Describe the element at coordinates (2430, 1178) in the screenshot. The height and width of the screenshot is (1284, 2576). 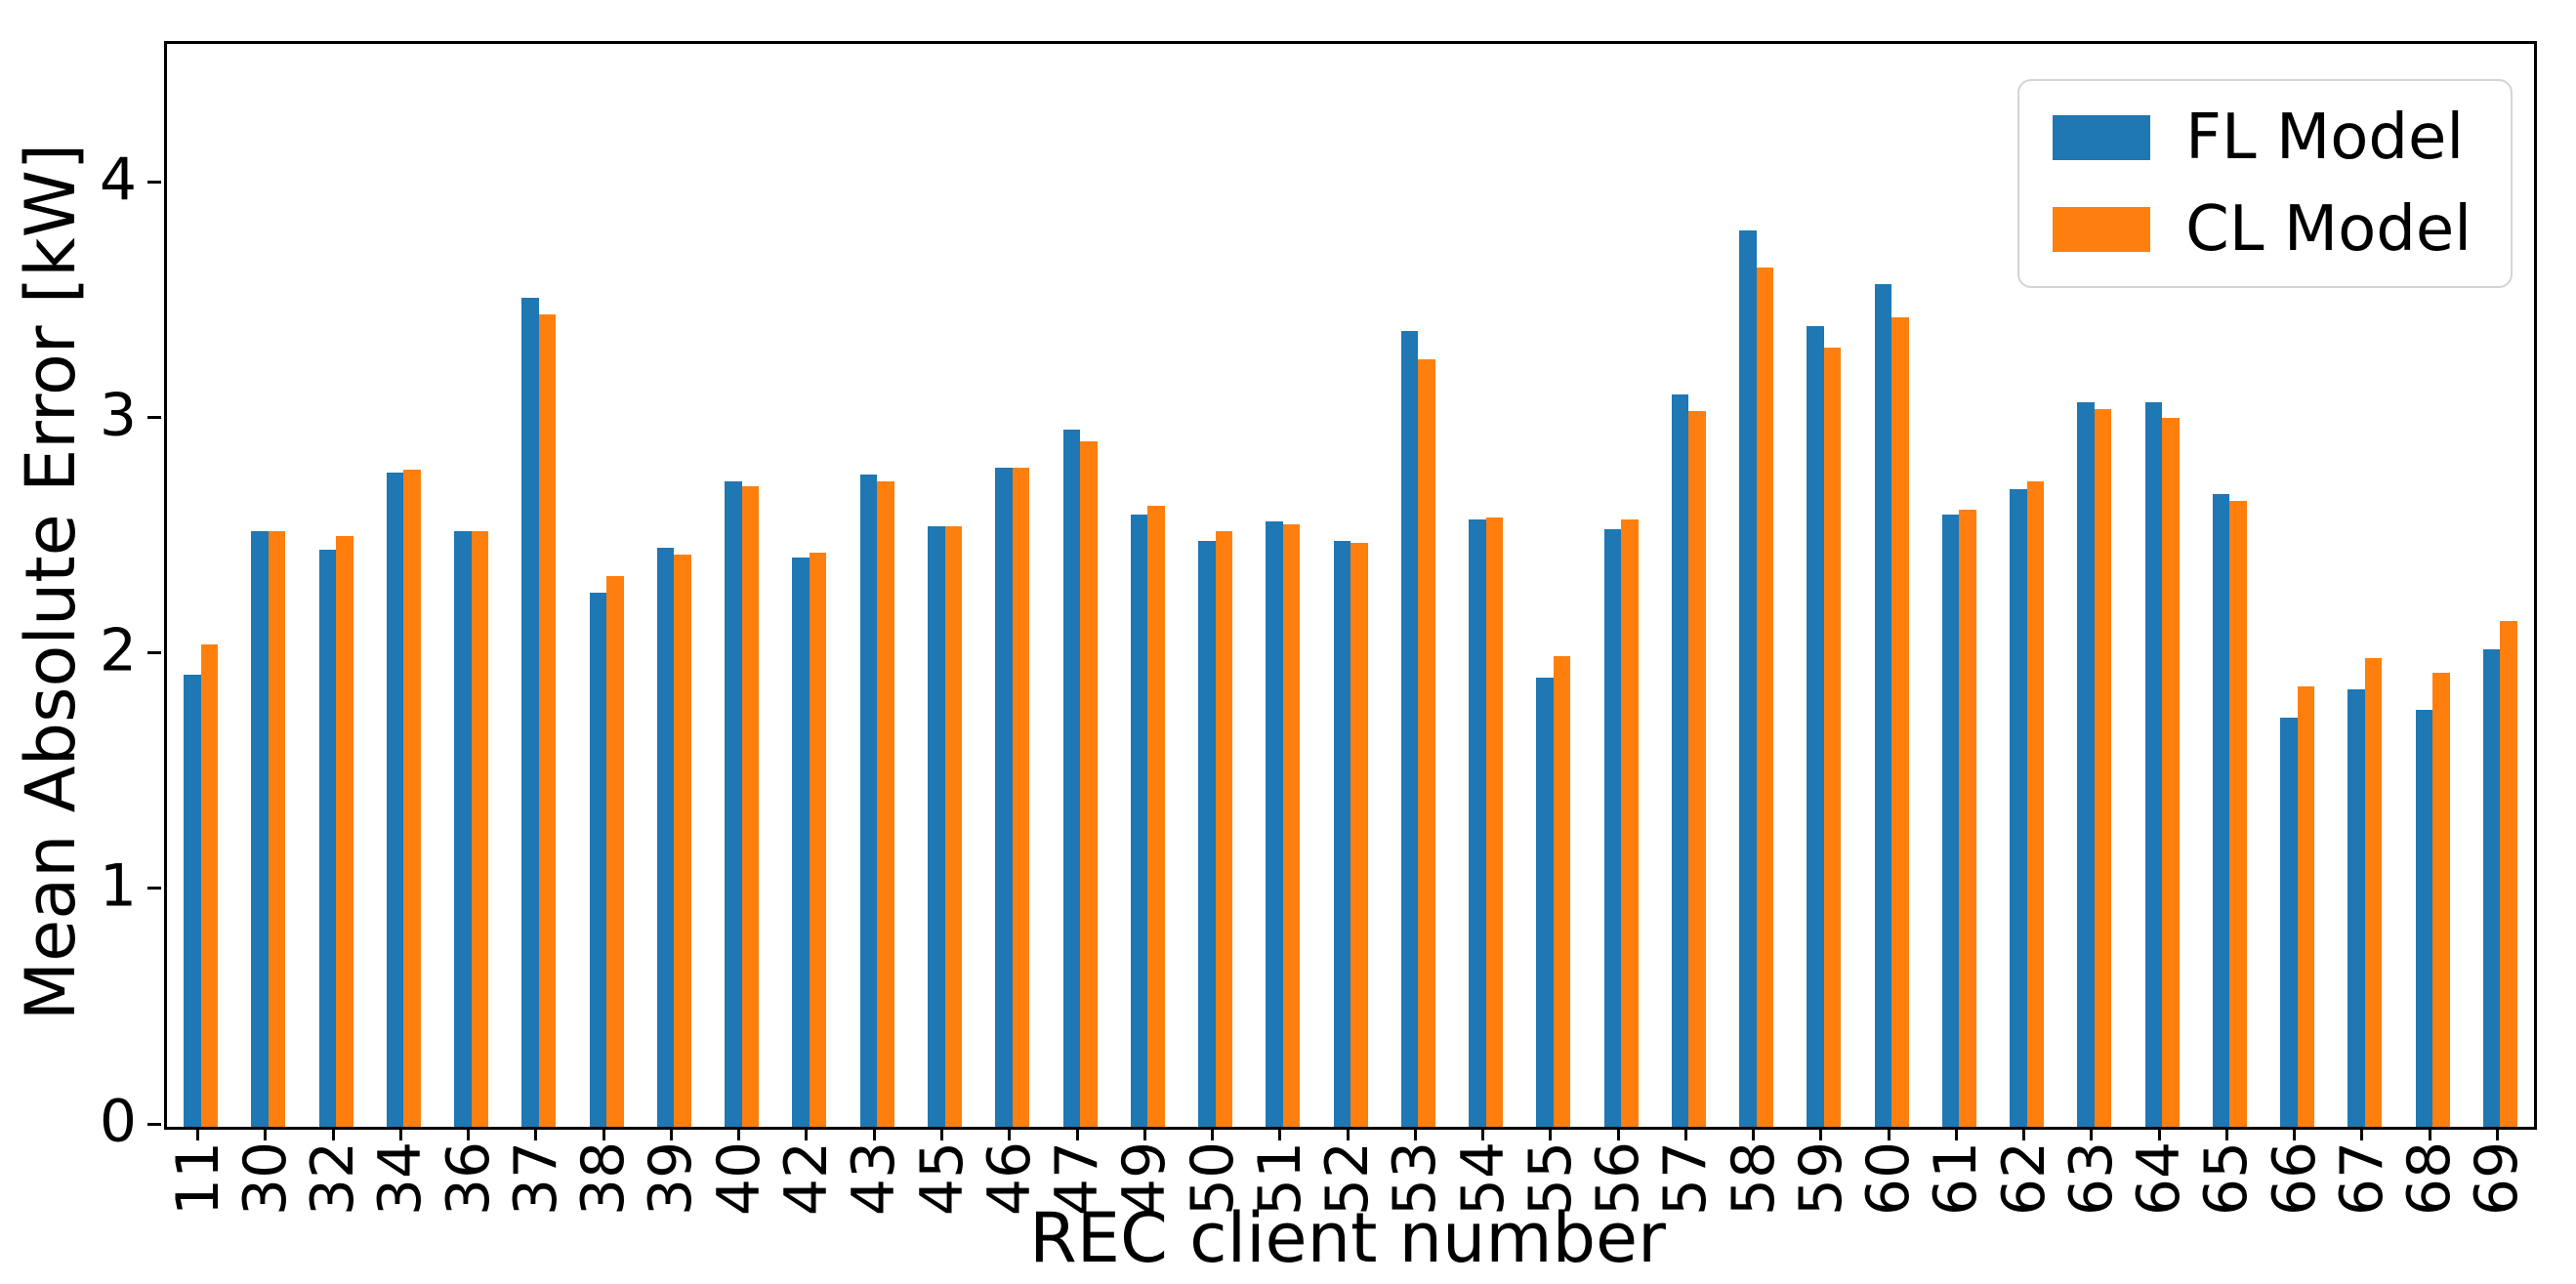
I see `x-tick-label-68: 68` at that location.